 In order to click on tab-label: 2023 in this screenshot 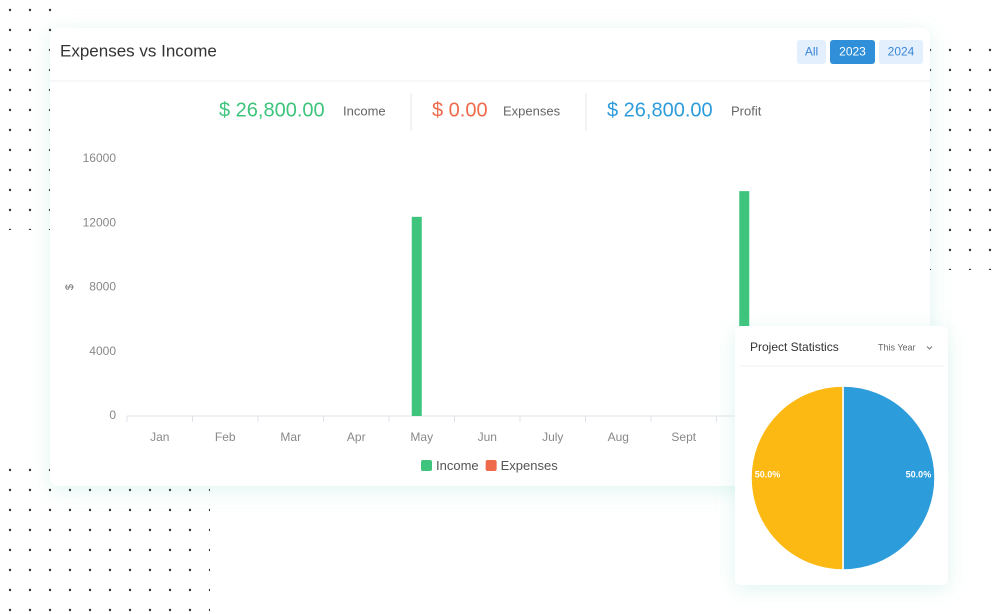, I will do `click(852, 52)`.